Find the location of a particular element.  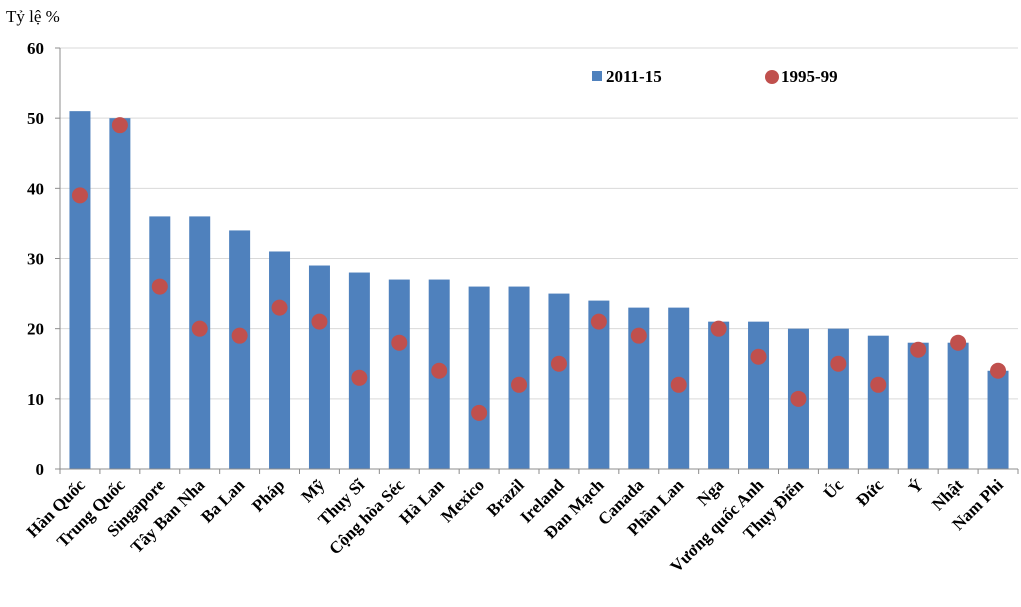

y-tick-label: 10 is located at coordinates (35, 399).